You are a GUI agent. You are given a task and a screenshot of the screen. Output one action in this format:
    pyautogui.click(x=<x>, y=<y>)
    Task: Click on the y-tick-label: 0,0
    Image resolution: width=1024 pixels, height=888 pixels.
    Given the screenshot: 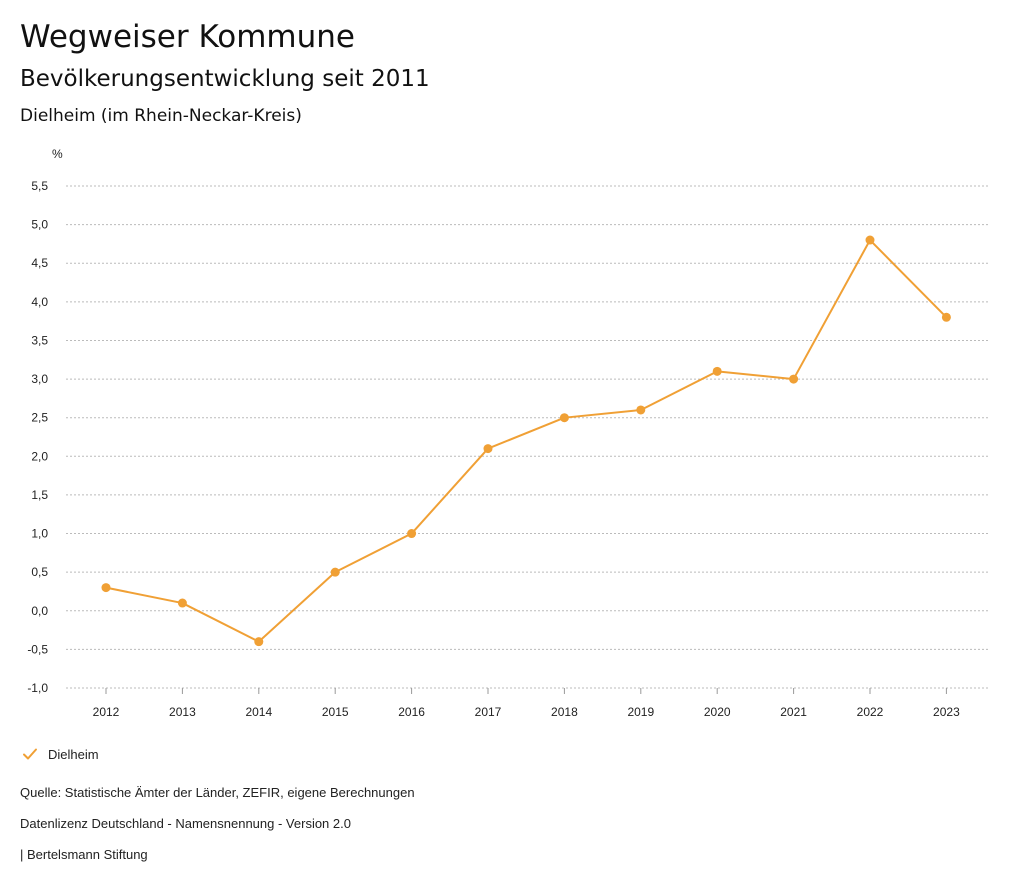 What is the action you would take?
    pyautogui.click(x=39, y=611)
    